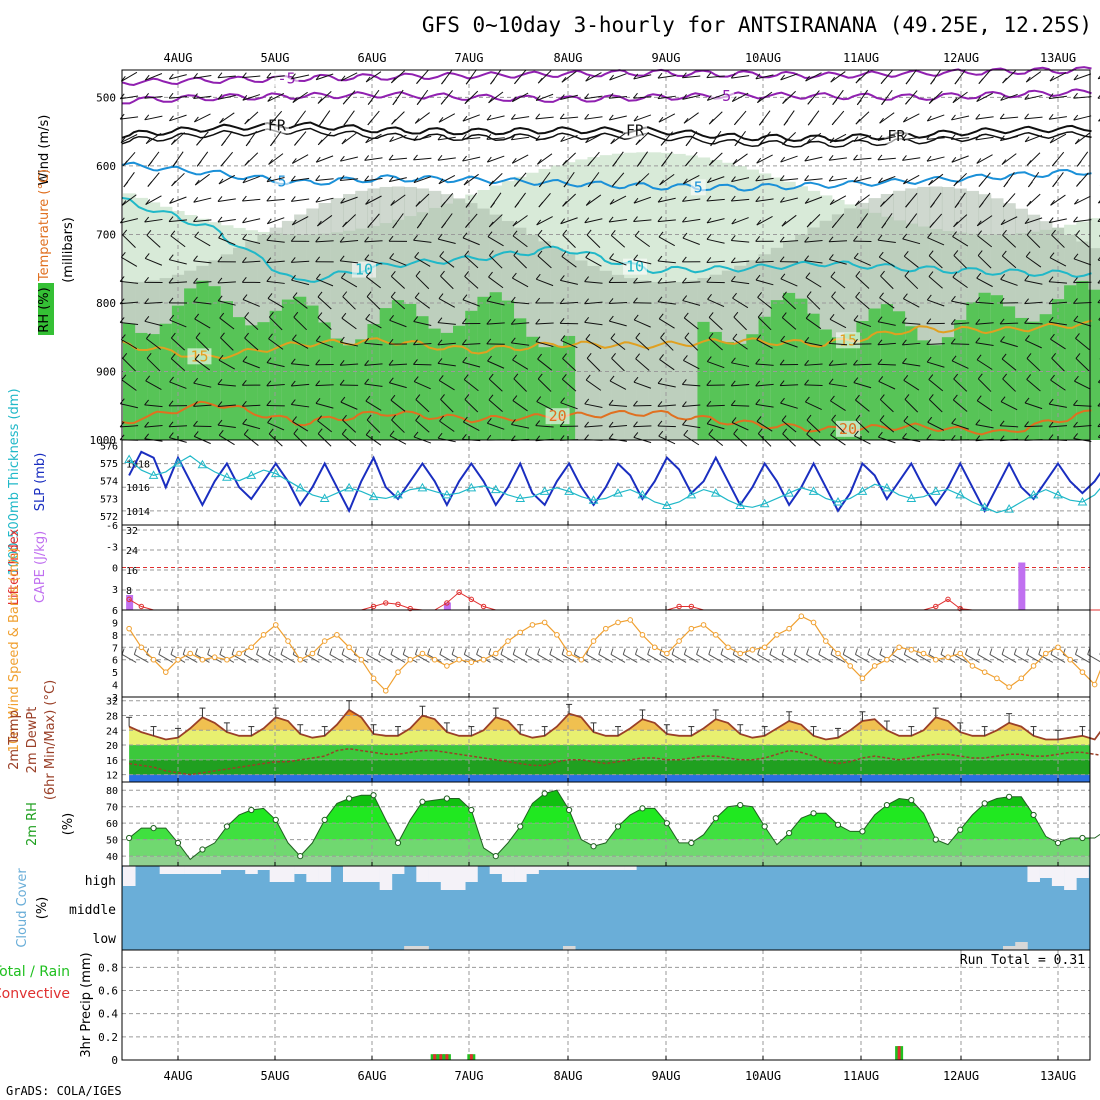 Image resolution: width=1100 pixels, height=1100 pixels. I want to click on contour-label: FR, so click(896, 136).